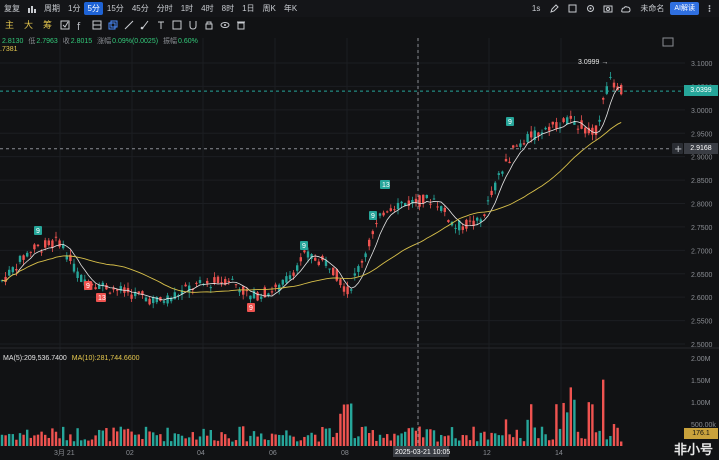 The width and height of the screenshot is (719, 460). Describe the element at coordinates (113, 25) in the screenshot. I see `copy-icon` at that location.